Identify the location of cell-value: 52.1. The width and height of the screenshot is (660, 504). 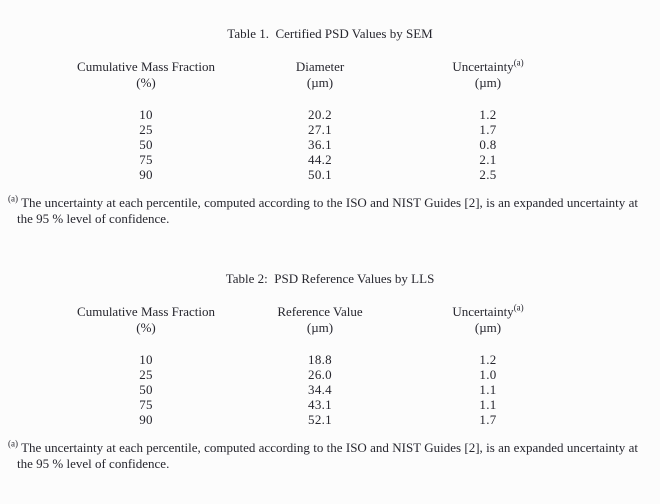
(320, 419).